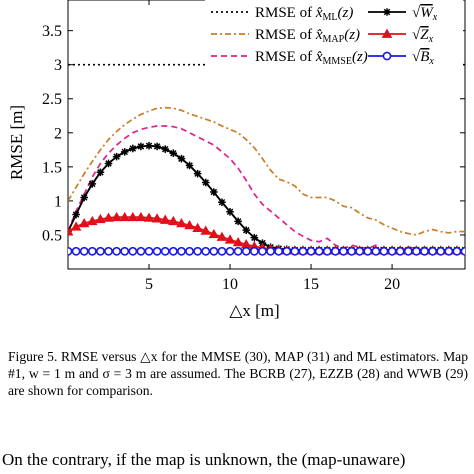 The image size is (474, 474). What do you see at coordinates (403, 14) in the screenshot?
I see `legend-entry: √Wx` at bounding box center [403, 14].